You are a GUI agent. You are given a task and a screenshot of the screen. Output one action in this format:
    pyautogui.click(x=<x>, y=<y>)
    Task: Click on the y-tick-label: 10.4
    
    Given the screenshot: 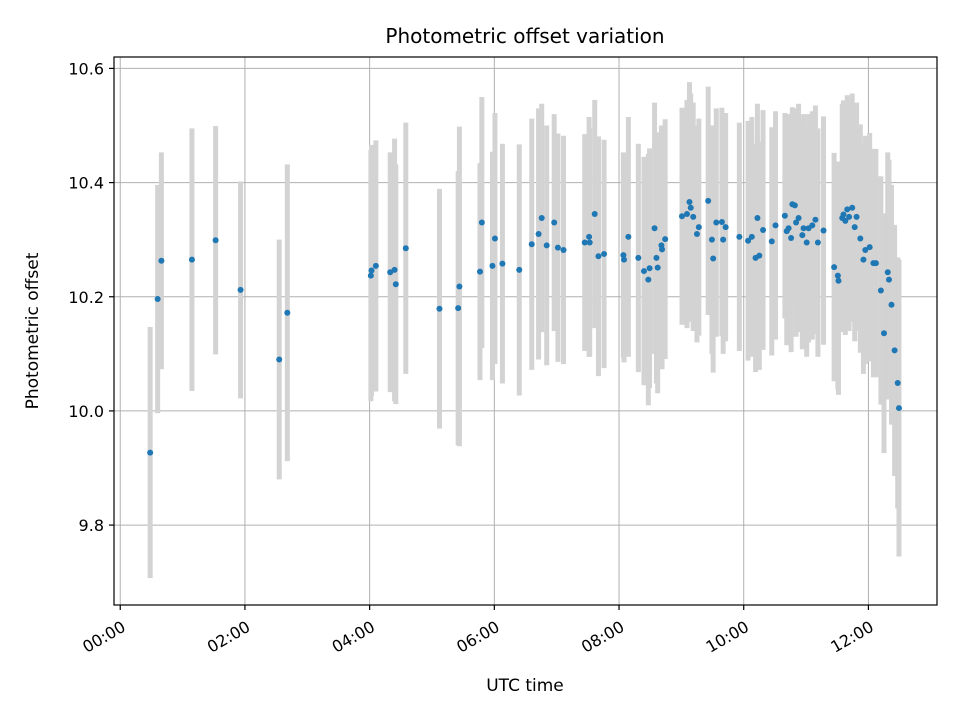 What is the action you would take?
    pyautogui.click(x=86, y=183)
    